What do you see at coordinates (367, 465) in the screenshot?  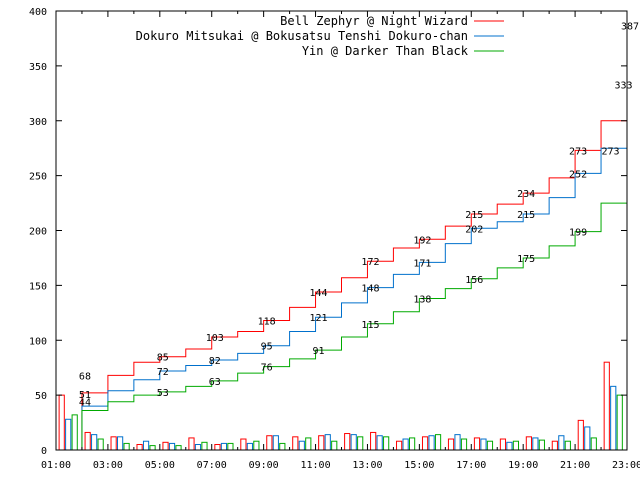 I see `x-tick-label: 13:00` at bounding box center [367, 465].